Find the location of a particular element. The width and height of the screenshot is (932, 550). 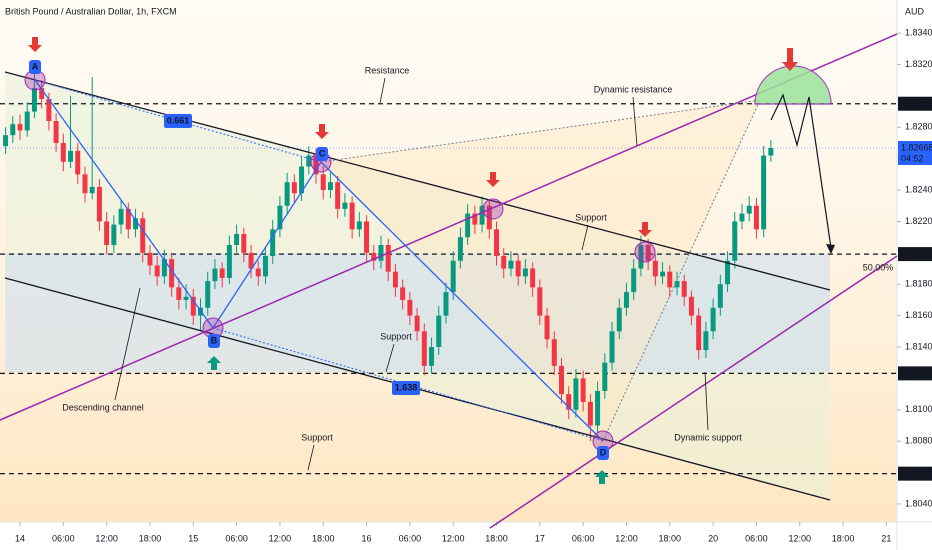

y-tick-label: 1.80400 is located at coordinates (918, 503).